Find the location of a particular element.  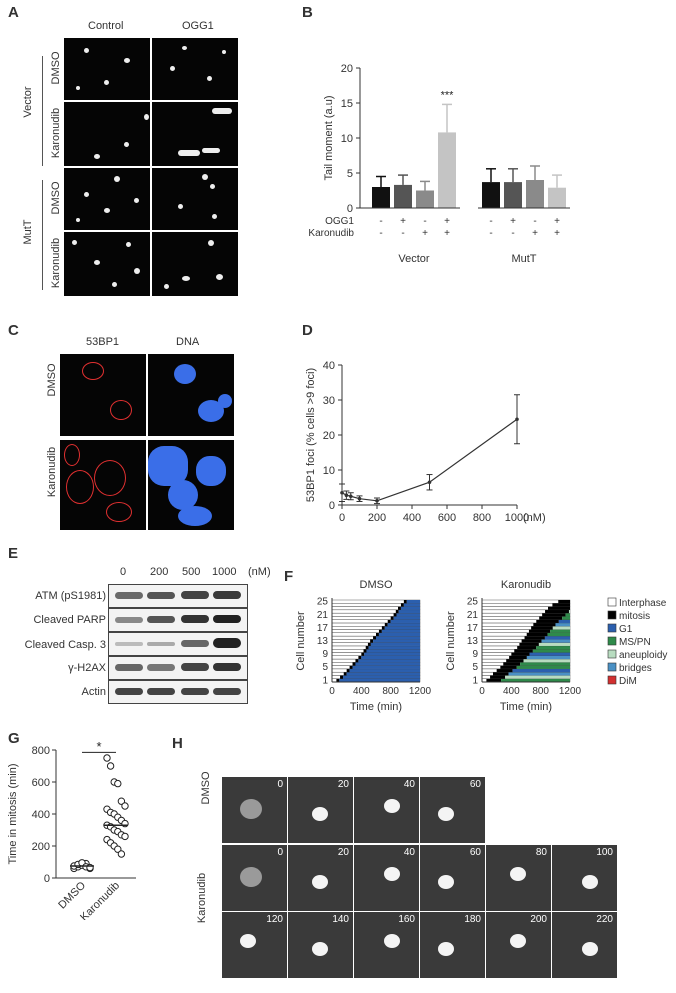

chart-d-x-tick-label: 0 is located at coordinates (342, 518).